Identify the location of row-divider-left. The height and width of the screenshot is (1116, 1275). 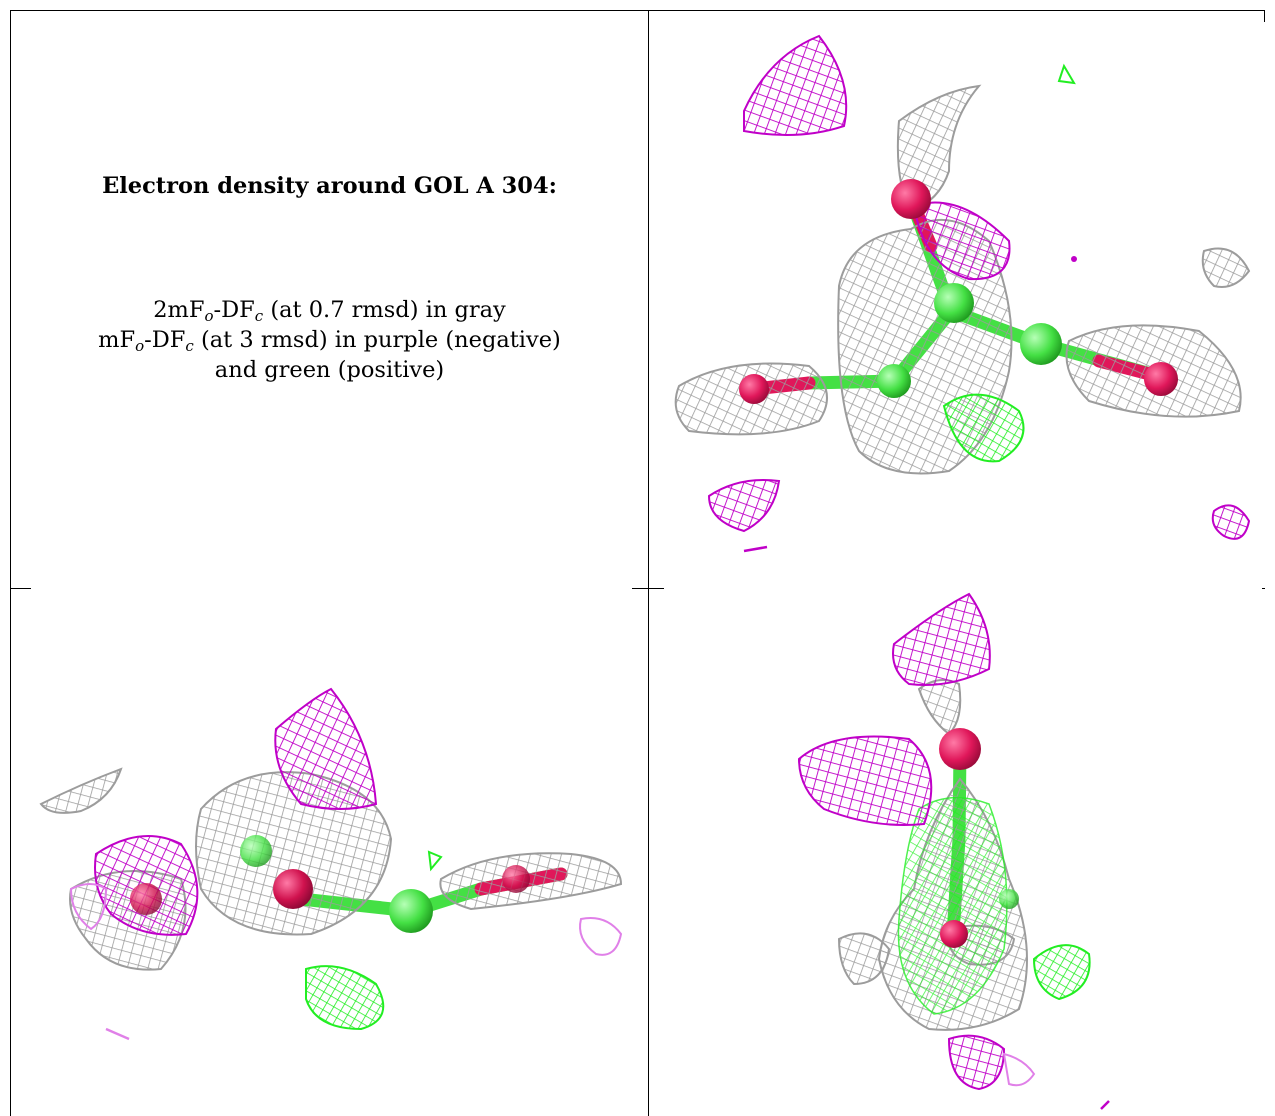
(21, 588).